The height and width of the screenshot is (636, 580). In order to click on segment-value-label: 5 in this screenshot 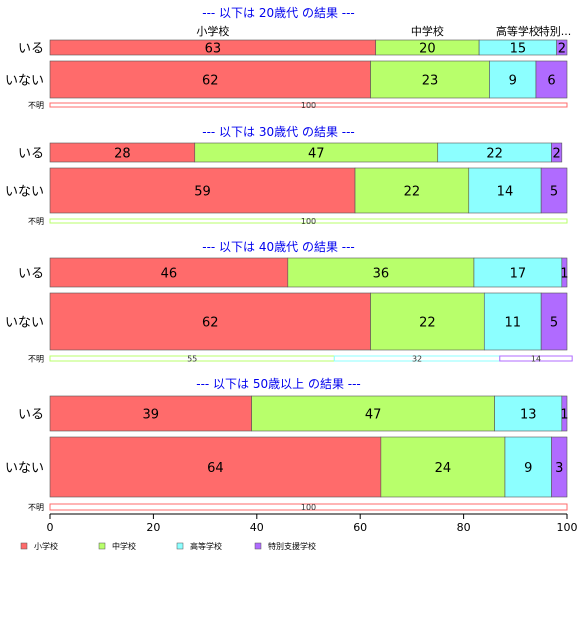, I will do `click(554, 323)`.